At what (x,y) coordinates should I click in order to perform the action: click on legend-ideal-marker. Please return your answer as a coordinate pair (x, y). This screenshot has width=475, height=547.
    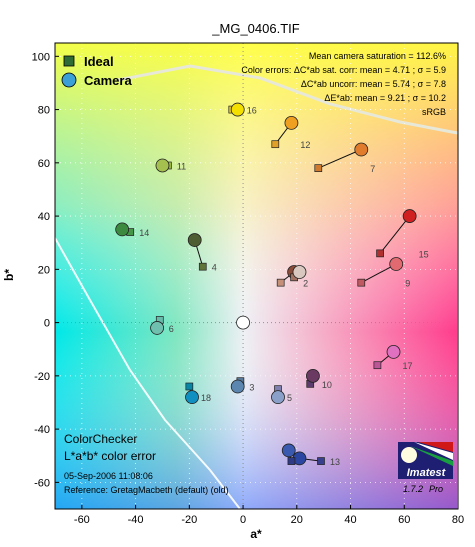
    Looking at the image, I should click on (69, 61).